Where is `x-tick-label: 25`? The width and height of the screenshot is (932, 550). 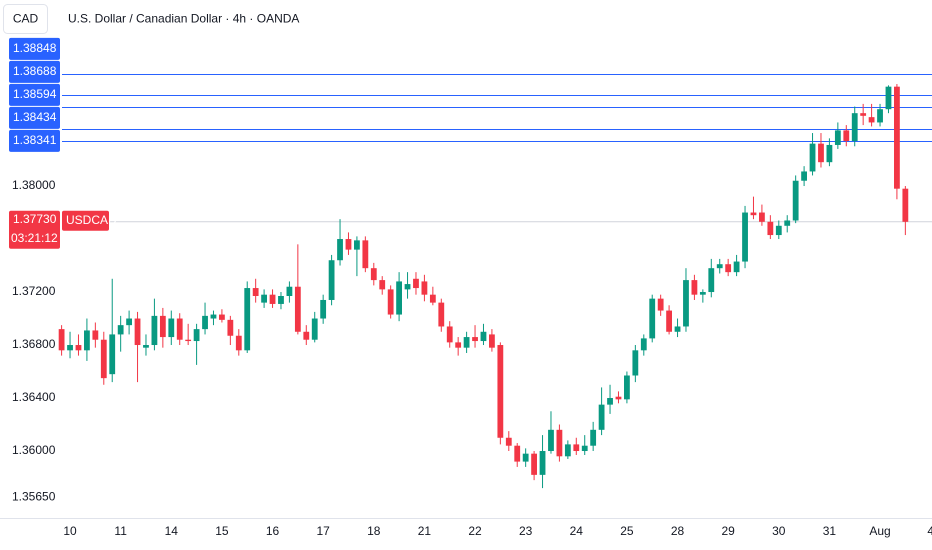
x-tick-label: 25 is located at coordinates (627, 531).